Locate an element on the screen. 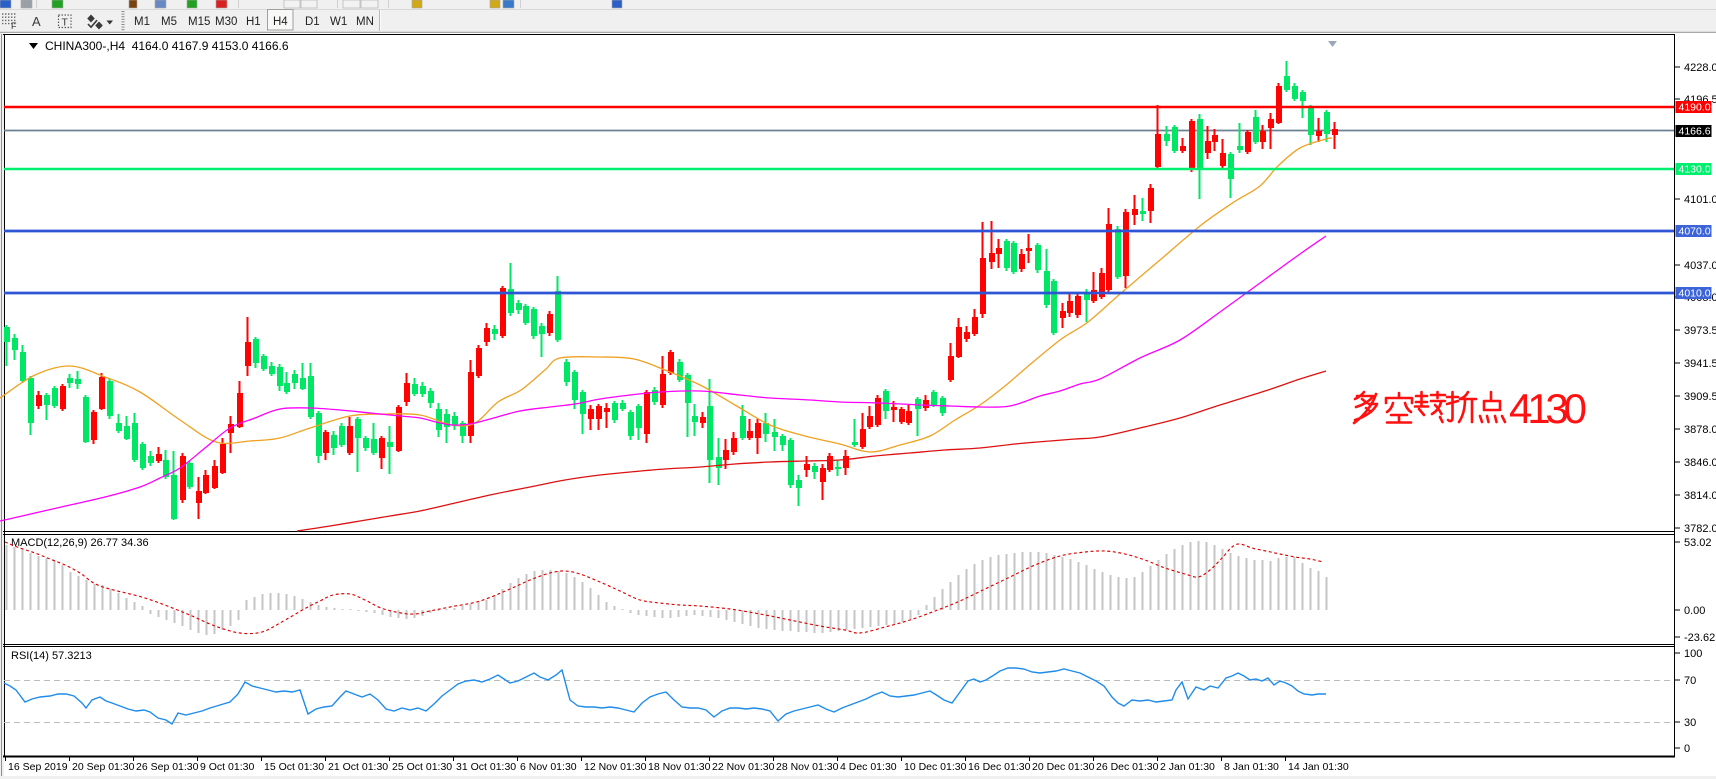  svg-text: 2 Jan 01:30 is located at coordinates (1187, 767).